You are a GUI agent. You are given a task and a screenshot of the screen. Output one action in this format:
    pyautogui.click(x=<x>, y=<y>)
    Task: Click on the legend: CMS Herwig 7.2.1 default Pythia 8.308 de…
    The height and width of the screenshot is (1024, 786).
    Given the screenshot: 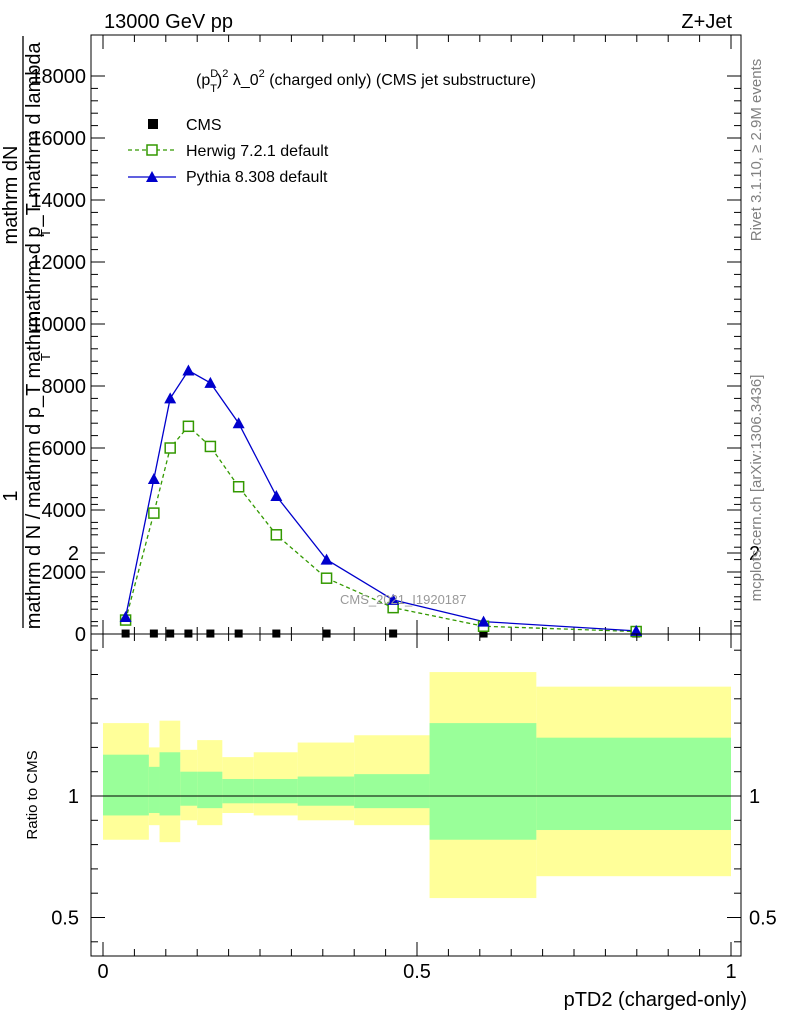 What is the action you would take?
    pyautogui.click(x=228, y=151)
    